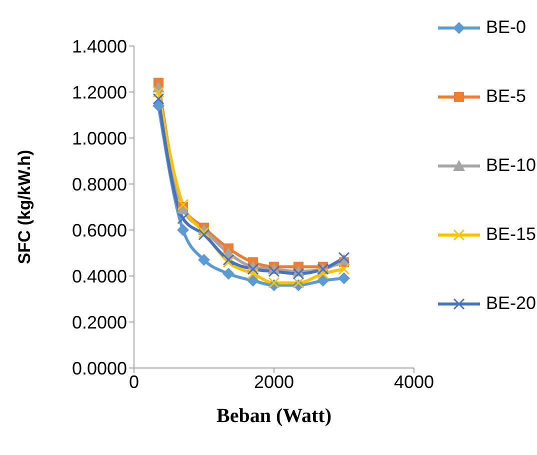 The height and width of the screenshot is (455, 537). Describe the element at coordinates (511, 165) in the screenshot. I see `legend-label: BE-10` at that location.